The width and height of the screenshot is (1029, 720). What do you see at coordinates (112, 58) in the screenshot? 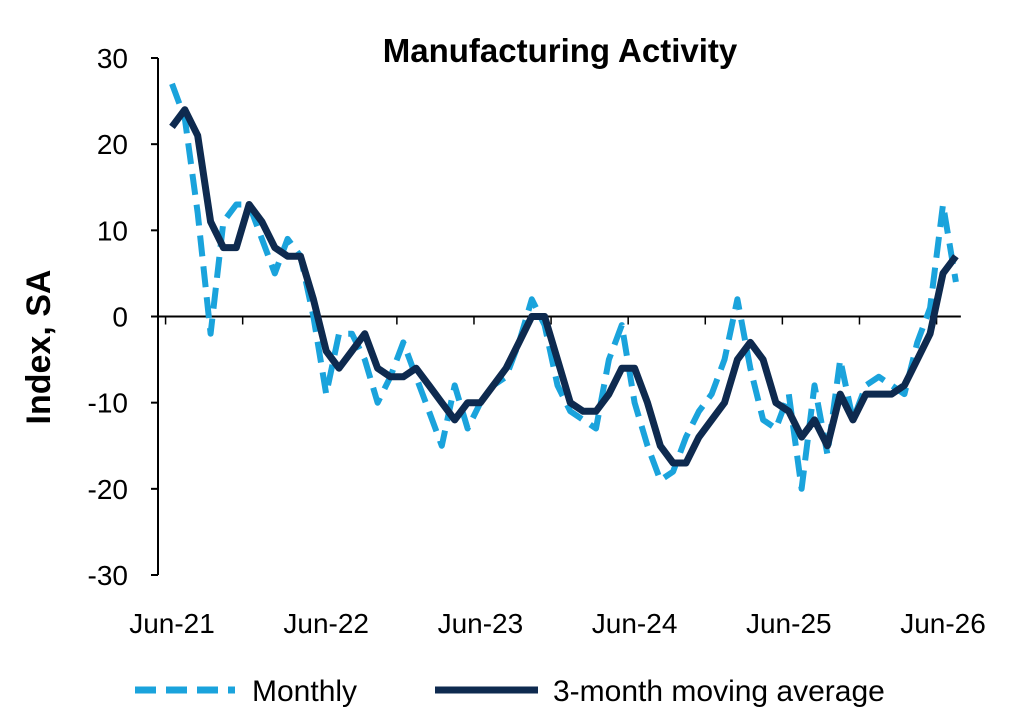
I see `y-tick-label: 30` at bounding box center [112, 58].